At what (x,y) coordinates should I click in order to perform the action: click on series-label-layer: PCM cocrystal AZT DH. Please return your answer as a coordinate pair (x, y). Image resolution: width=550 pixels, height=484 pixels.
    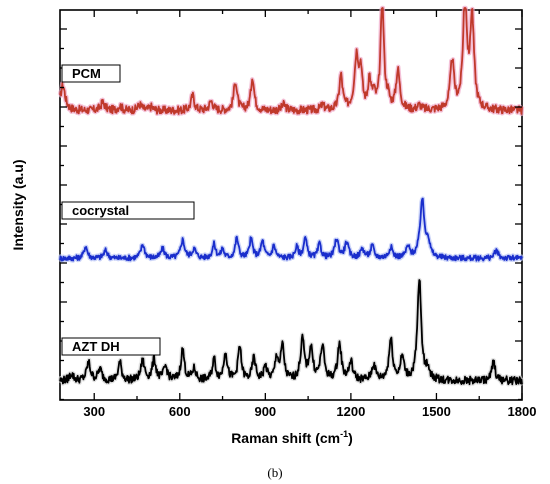
    Looking at the image, I should click on (128, 210).